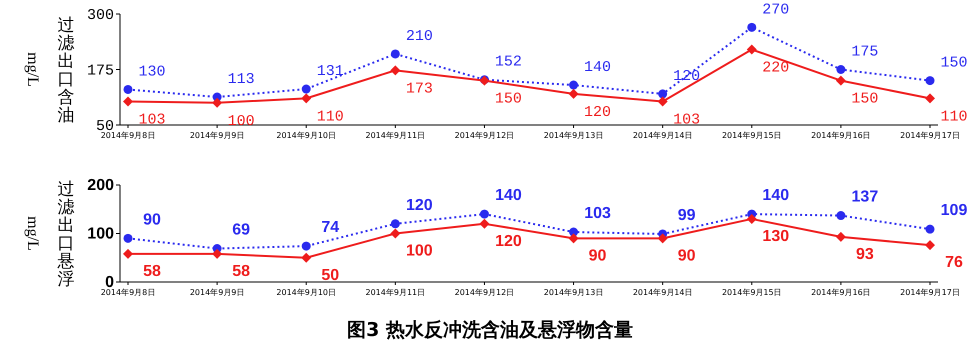 This screenshot has width=979, height=348. What do you see at coordinates (954, 211) in the screenshot?
I see `data-label: 109` at bounding box center [954, 211].